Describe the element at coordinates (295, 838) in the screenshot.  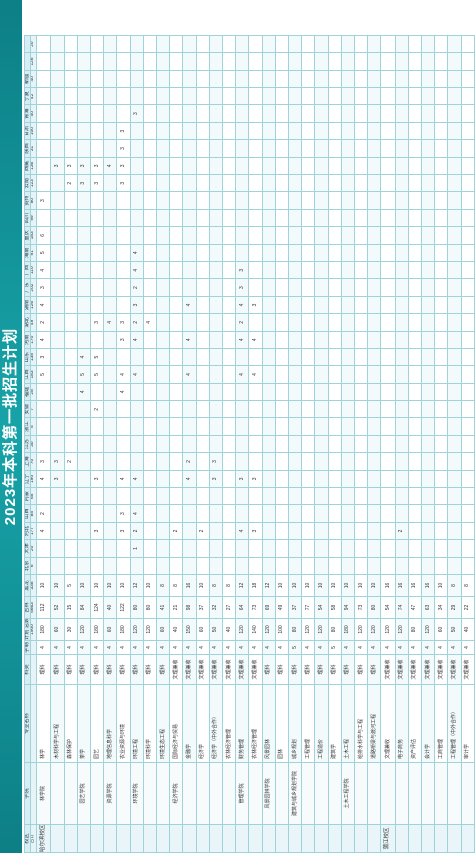
I see `cell-campus` at that location.